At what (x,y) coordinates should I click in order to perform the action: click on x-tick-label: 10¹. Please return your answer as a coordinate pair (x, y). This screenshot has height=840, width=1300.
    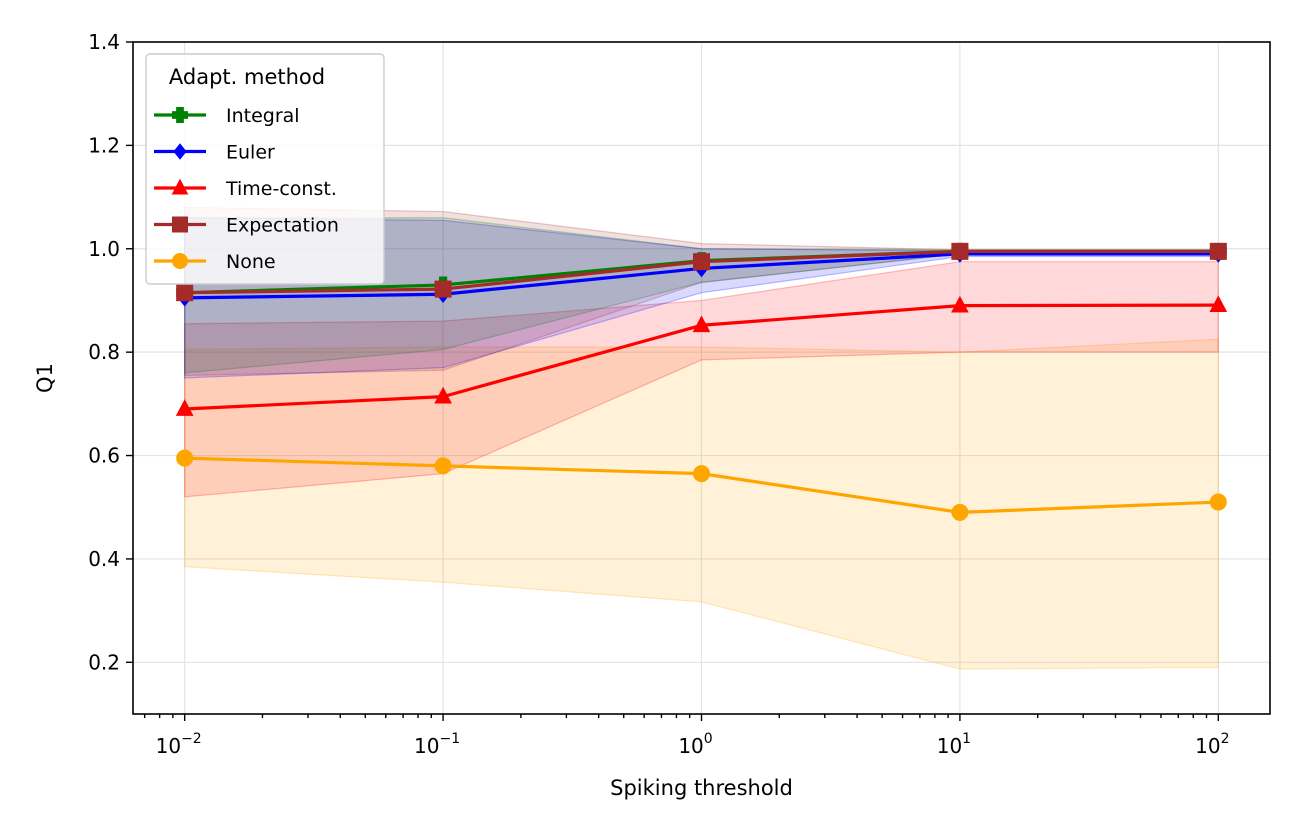
    Looking at the image, I should click on (954, 744).